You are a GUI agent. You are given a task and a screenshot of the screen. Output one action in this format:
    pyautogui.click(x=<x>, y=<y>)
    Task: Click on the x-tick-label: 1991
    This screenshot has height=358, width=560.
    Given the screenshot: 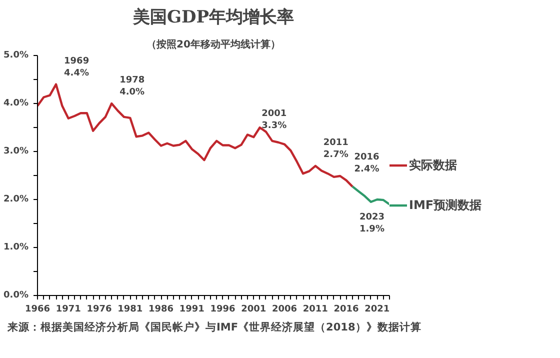 What is the action you would take?
    pyautogui.click(x=191, y=309)
    